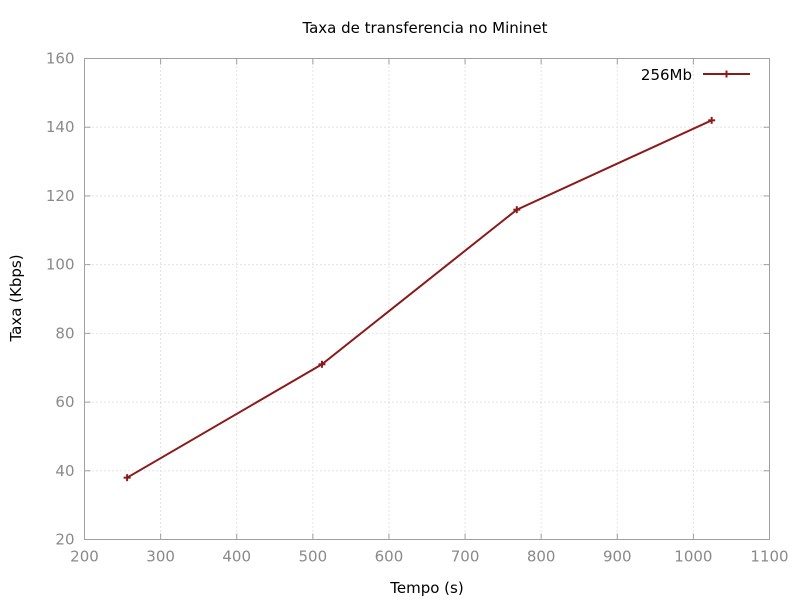 This screenshot has height=600, width=800. I want to click on x-tick-label: 1000, so click(693, 557).